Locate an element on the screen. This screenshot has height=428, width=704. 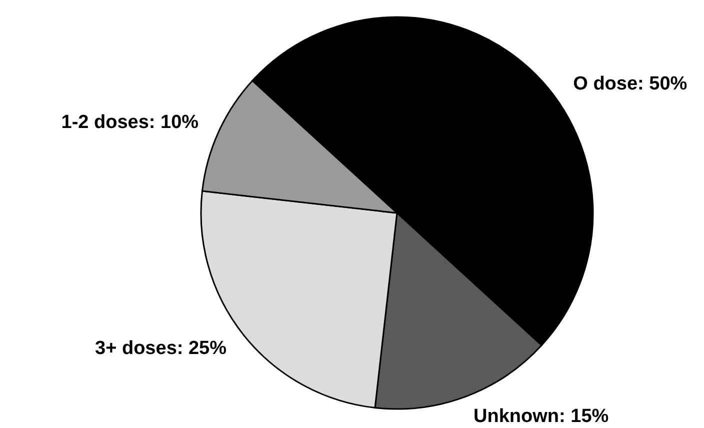
slice-label: Unknown: 15% is located at coordinates (541, 417).